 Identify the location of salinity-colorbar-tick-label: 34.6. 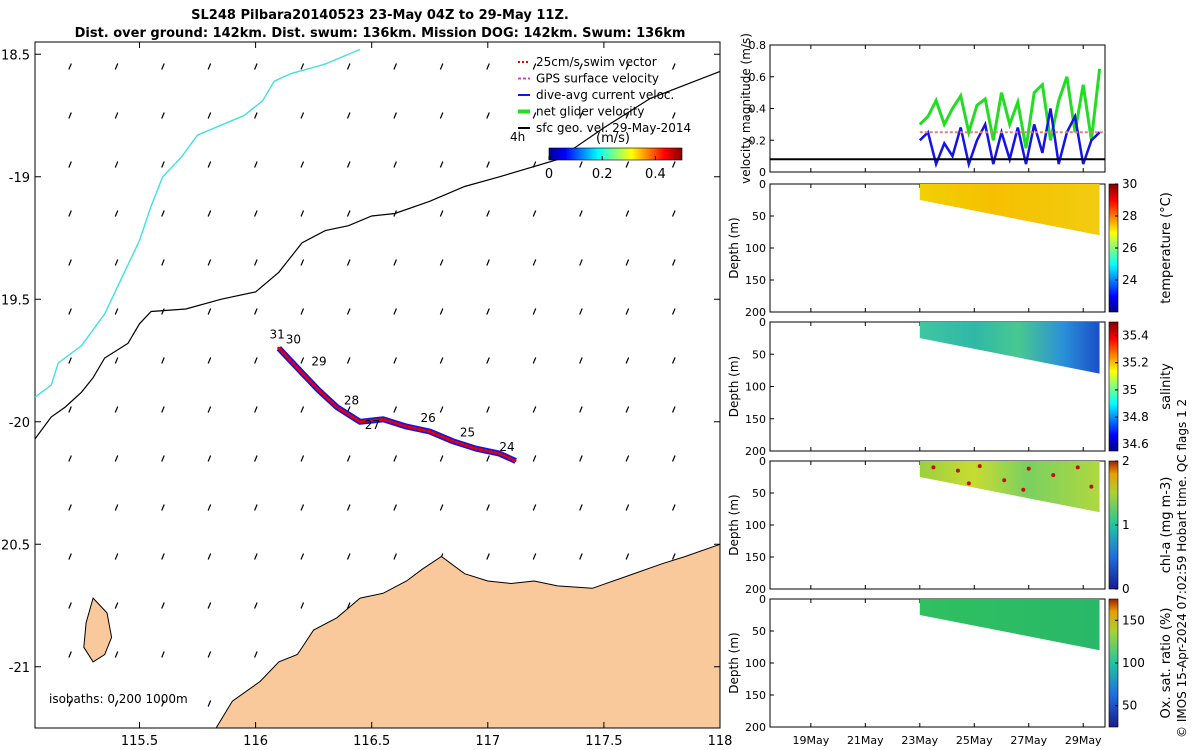
(1135, 444).